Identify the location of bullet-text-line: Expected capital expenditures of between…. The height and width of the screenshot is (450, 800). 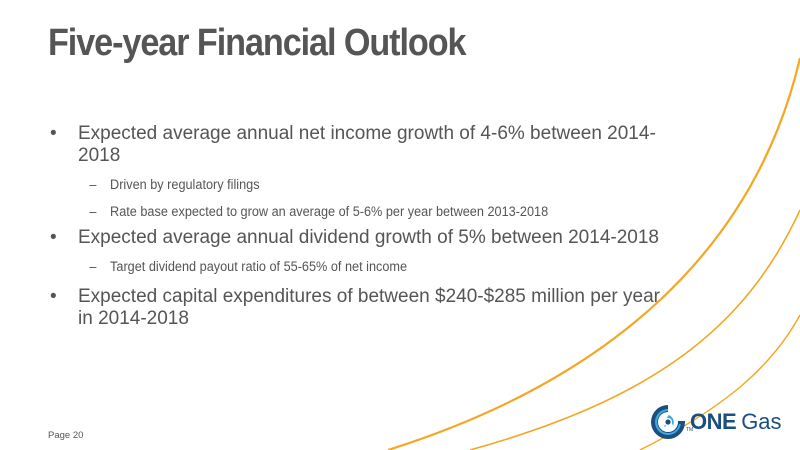
(369, 296).